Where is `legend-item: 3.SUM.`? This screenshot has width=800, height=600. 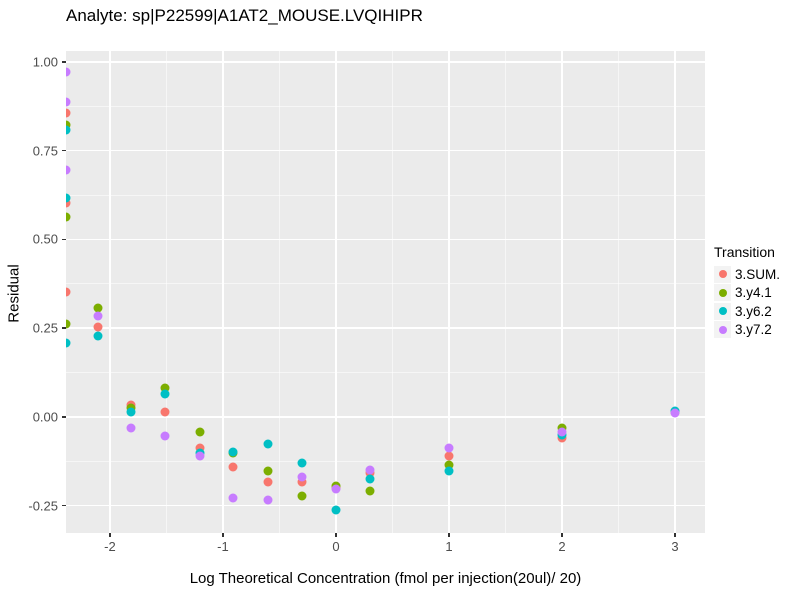 legend-item: 3.SUM. is located at coordinates (747, 274).